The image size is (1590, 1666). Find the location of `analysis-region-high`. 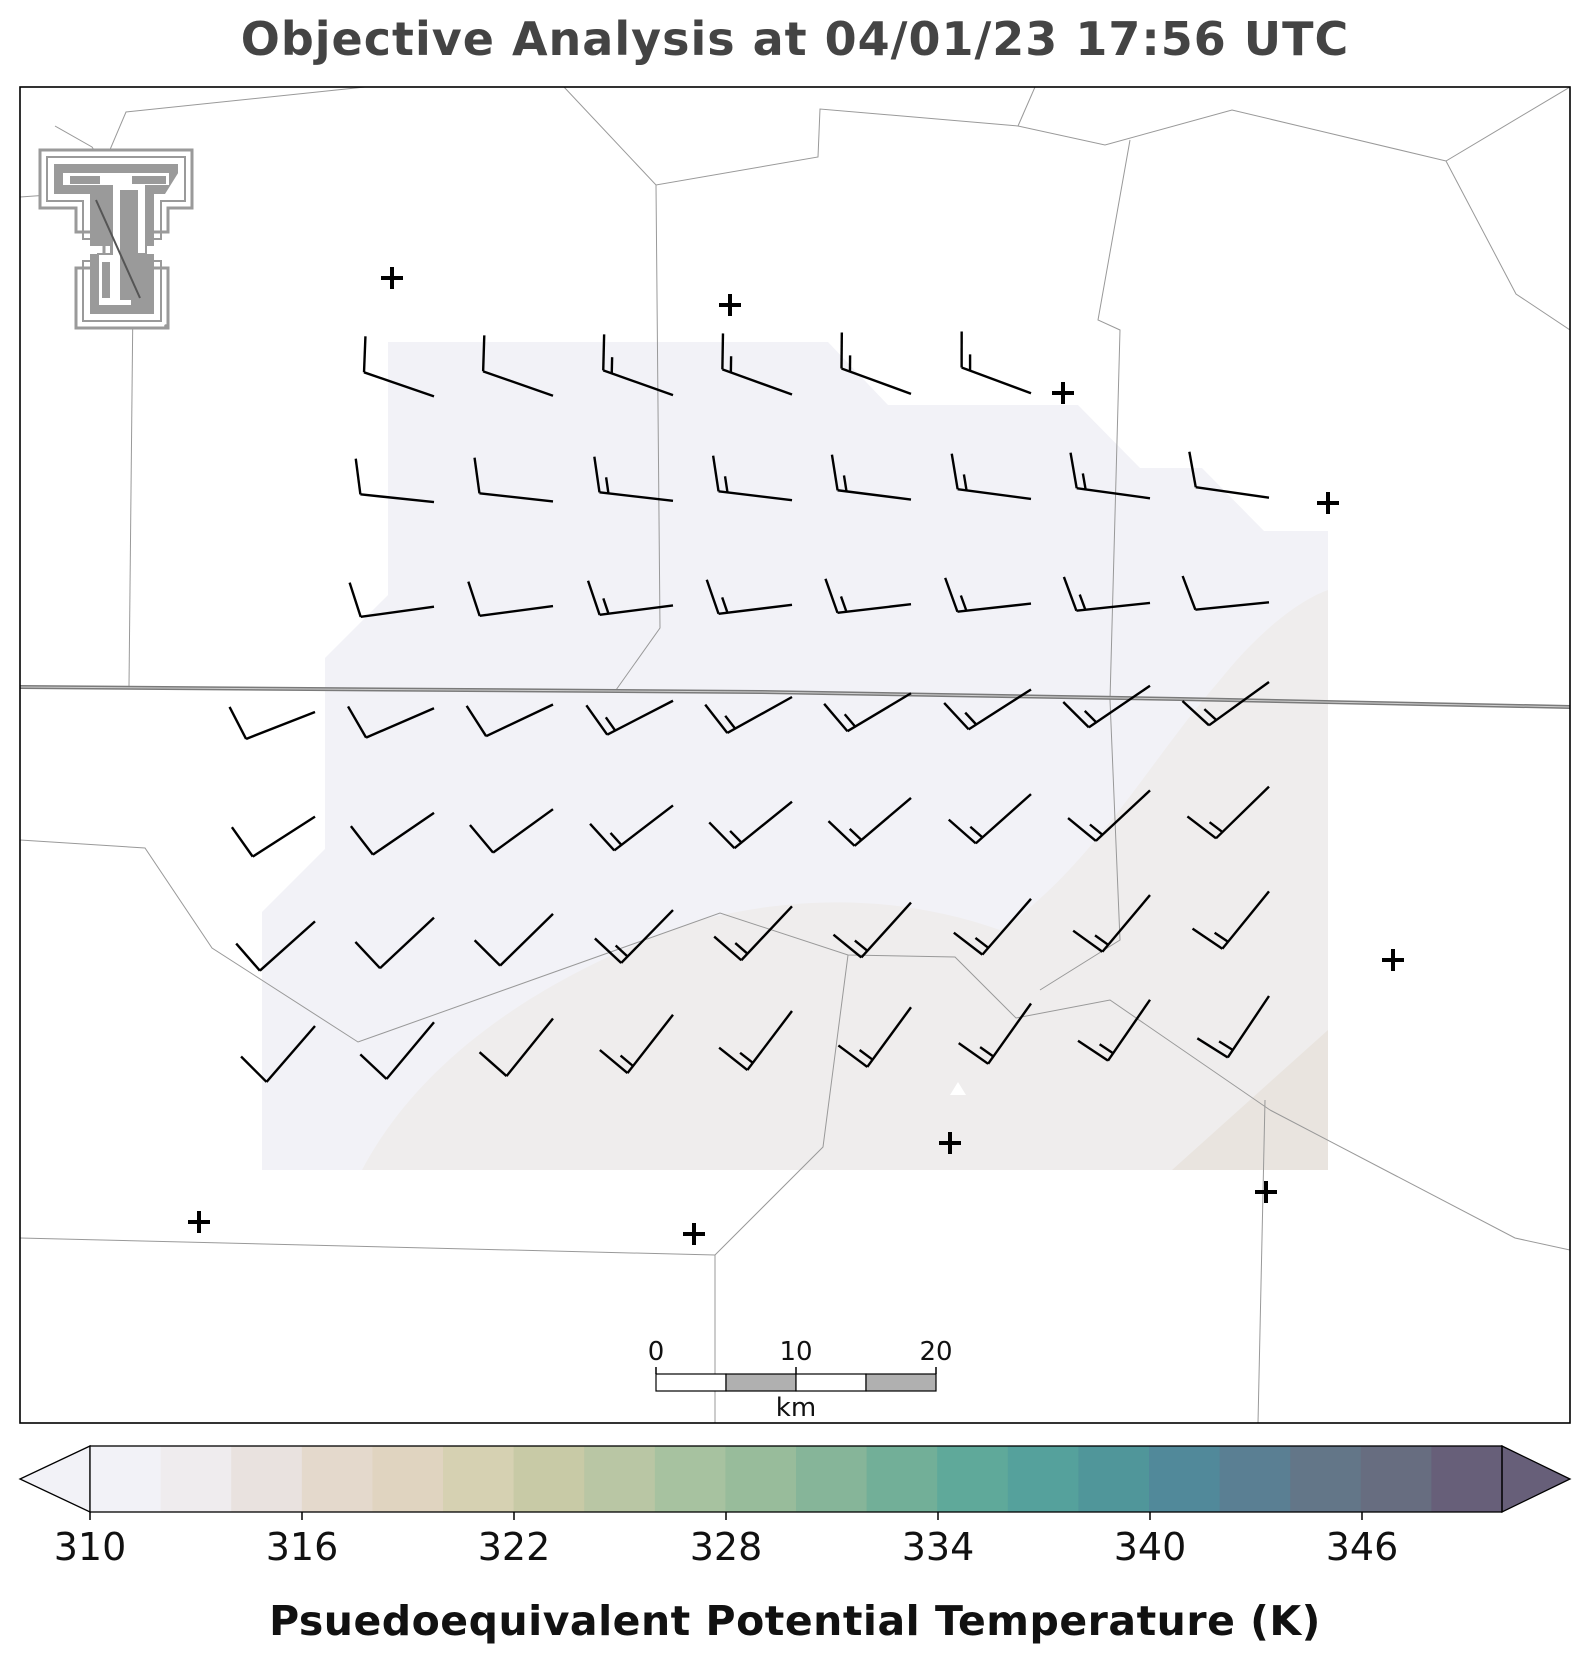

analysis-region-high is located at coordinates (1250, 1100).